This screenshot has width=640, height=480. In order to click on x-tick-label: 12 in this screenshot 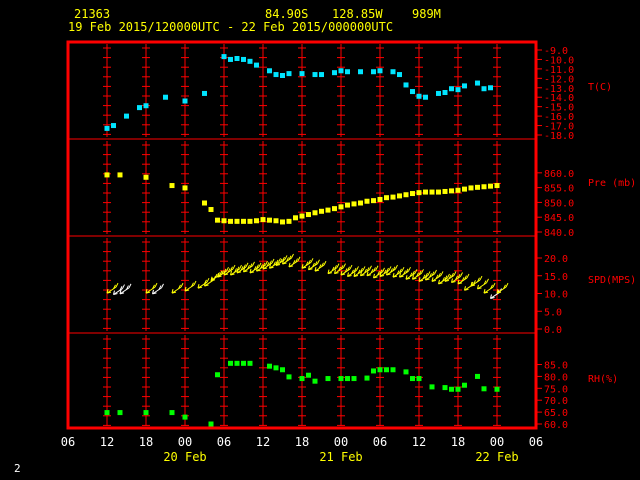, I will do `click(263, 442)`.